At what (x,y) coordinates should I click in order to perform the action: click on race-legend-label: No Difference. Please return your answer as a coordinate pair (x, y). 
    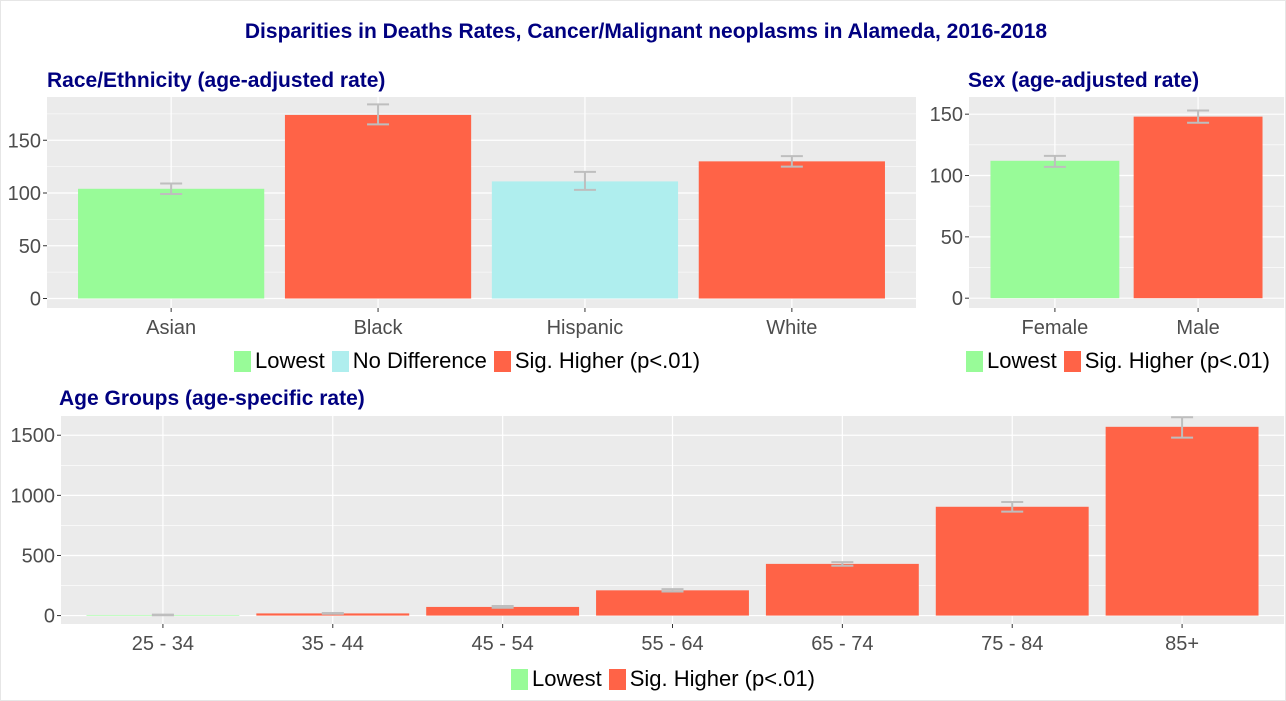
    Looking at the image, I should click on (419, 360).